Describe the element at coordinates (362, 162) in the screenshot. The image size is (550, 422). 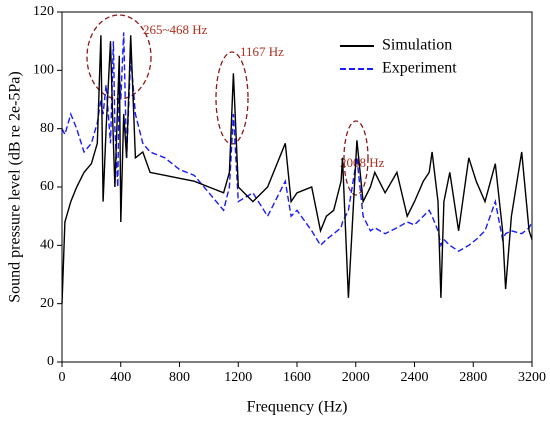
I see `annotation: 2008 Hz` at that location.